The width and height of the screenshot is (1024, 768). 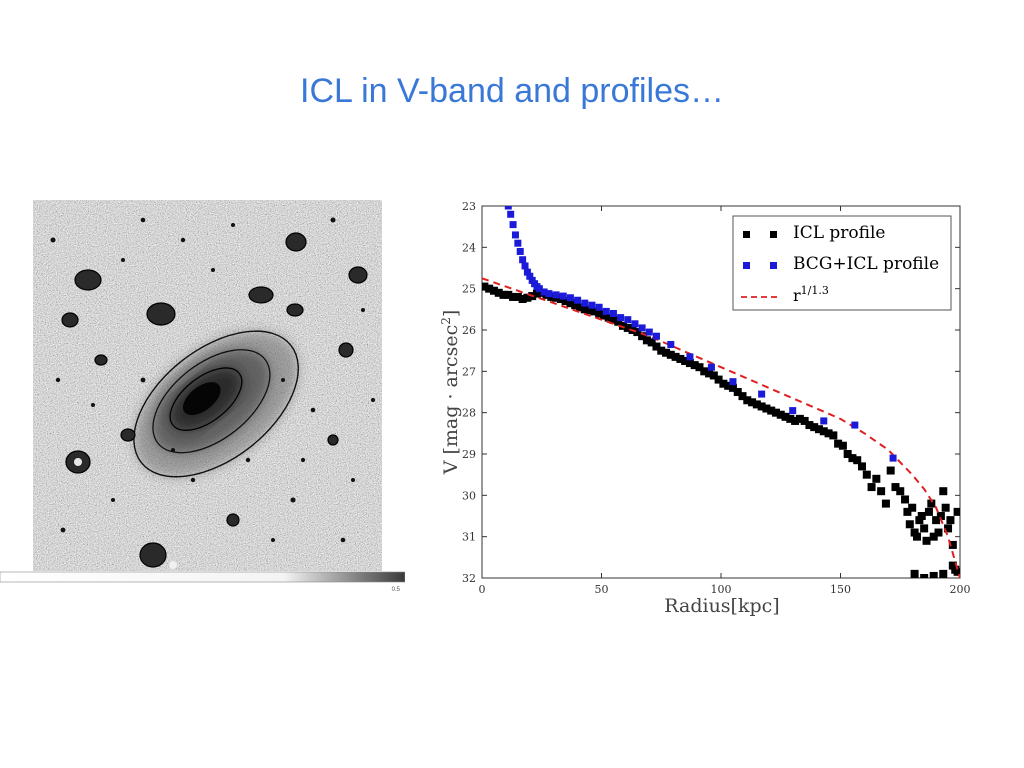 I want to click on y-tick-label: 32, so click(x=469, y=578).